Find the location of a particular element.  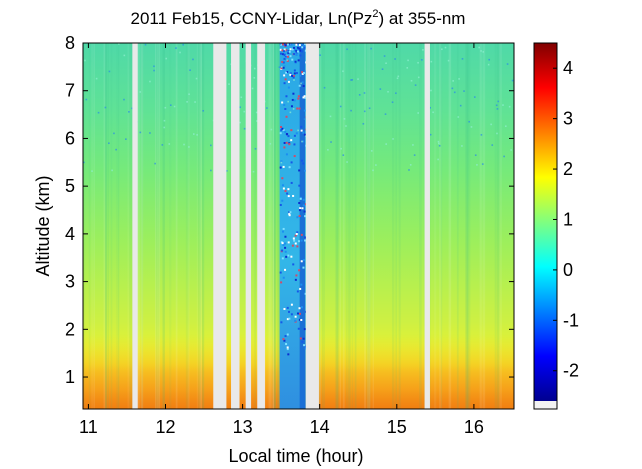

y-tick-label: 7 is located at coordinates (70, 91).